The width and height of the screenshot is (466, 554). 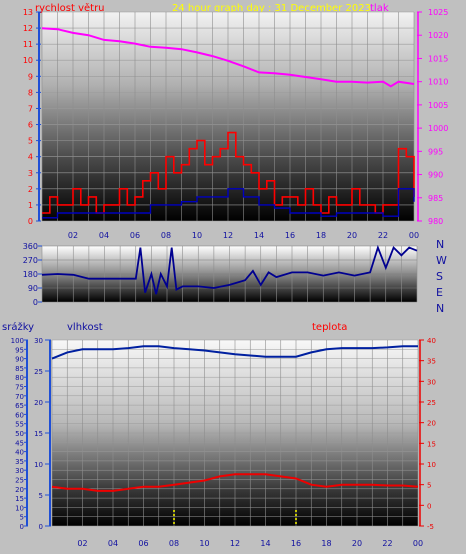 What do you see at coordinates (28, 60) in the screenshot?
I see `wind-speed-tick: 10` at bounding box center [28, 60].